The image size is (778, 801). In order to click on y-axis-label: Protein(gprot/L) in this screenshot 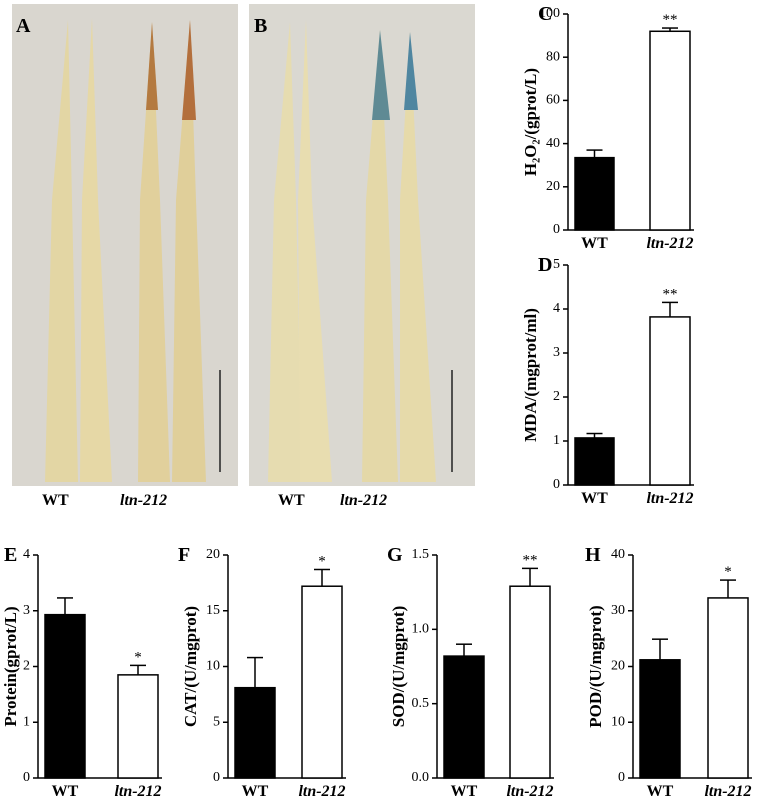, I will do `click(10, 666)`.